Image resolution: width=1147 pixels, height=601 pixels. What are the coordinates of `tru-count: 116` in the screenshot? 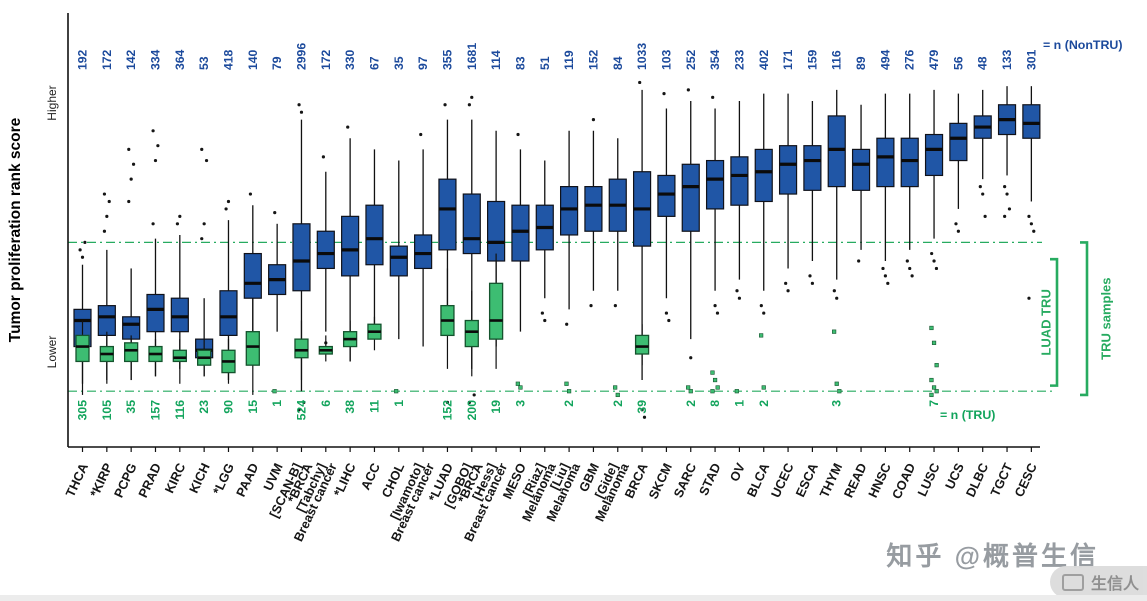 It's located at (180, 410).